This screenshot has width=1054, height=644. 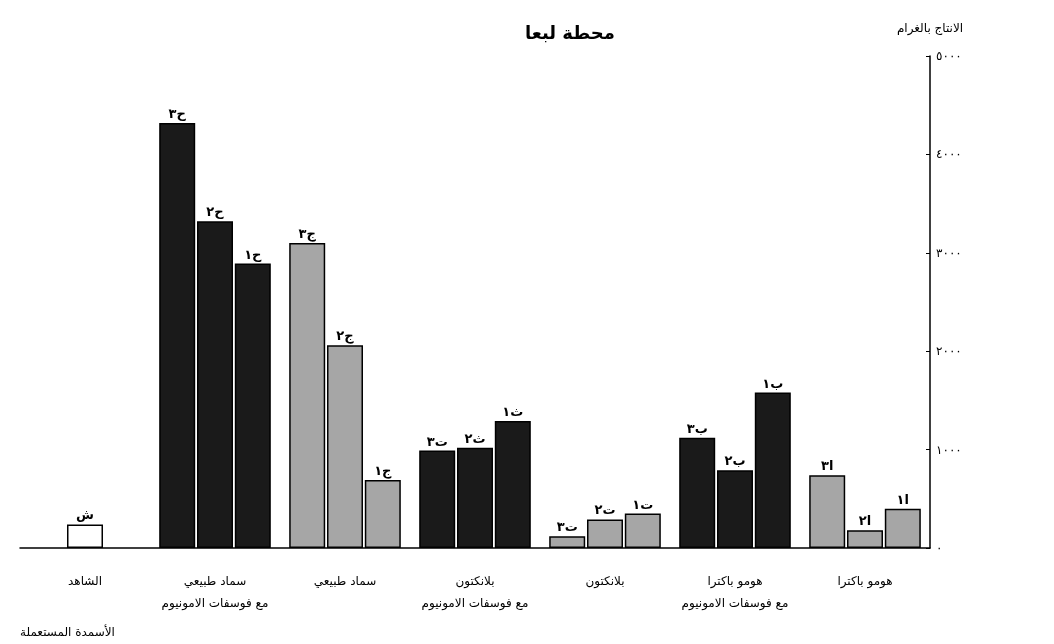 What do you see at coordinates (253, 254) in the screenshot?
I see `annotation: ح١` at bounding box center [253, 254].